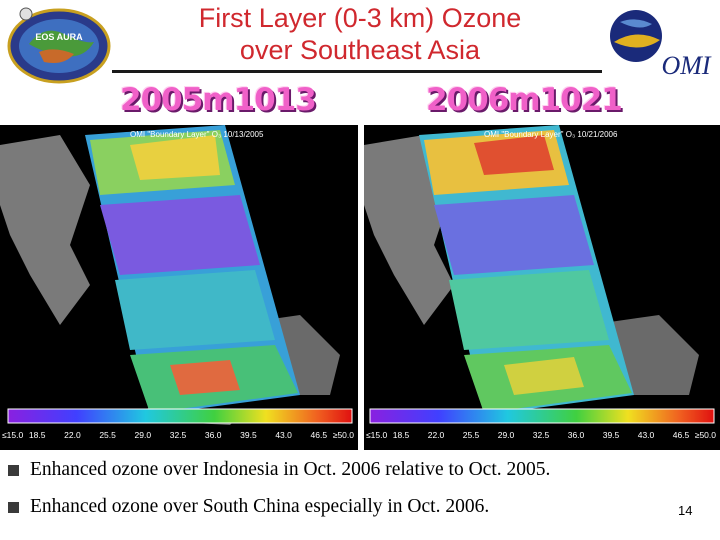 The image size is (720, 540). I want to click on title-line-1: First Layer (0-3 km) Ozone, so click(360, 18).